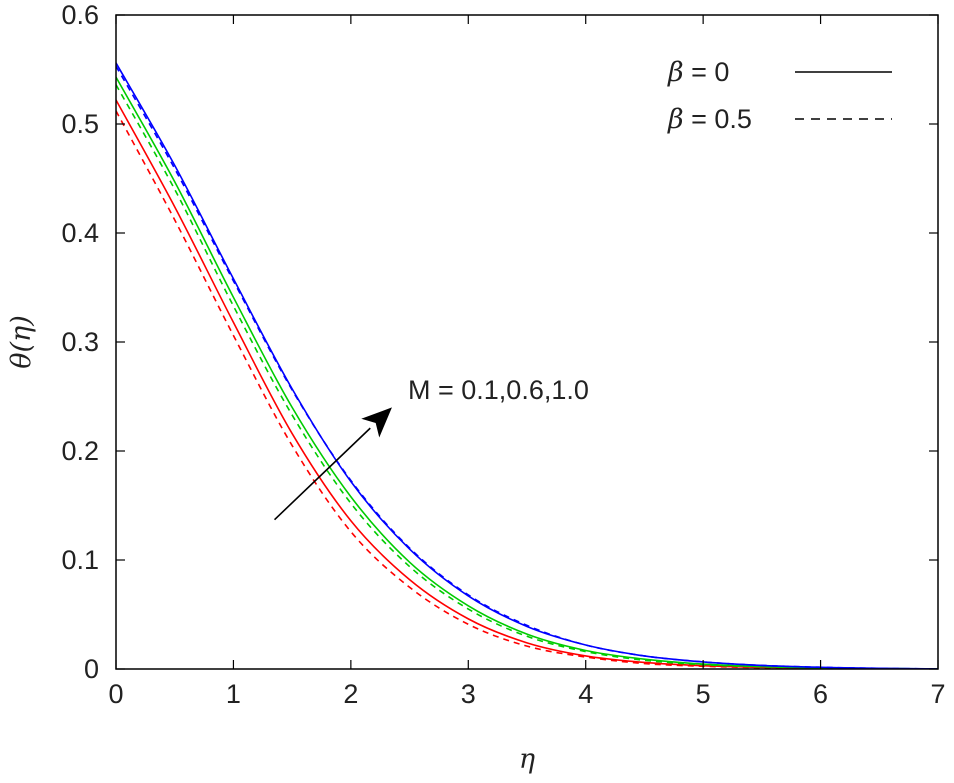  What do you see at coordinates (585, 694) in the screenshot?
I see `x-tick-label: 4` at bounding box center [585, 694].